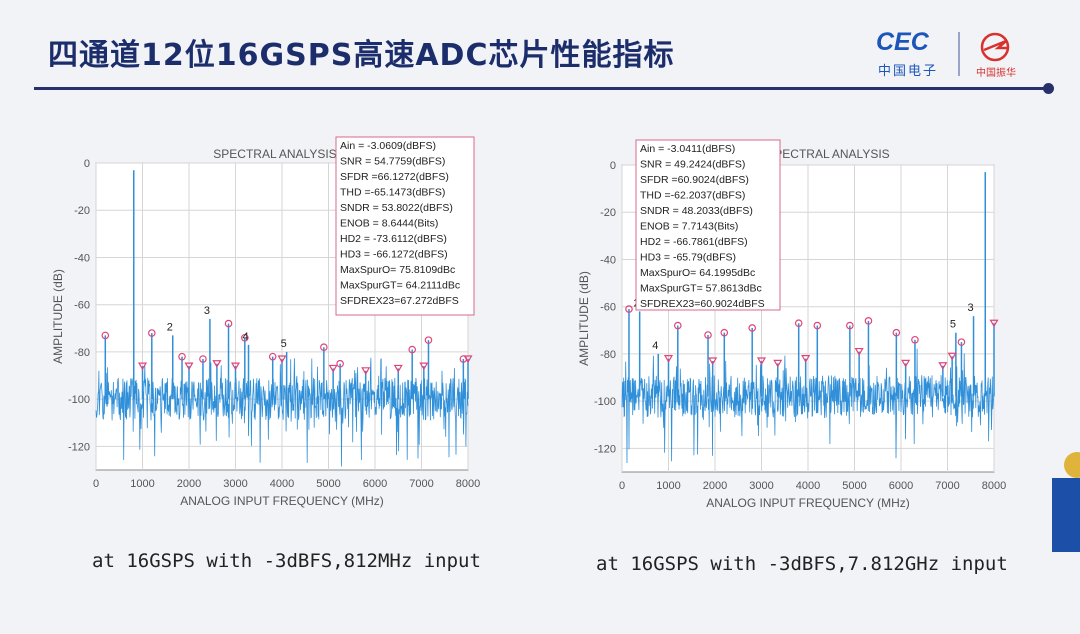 This screenshot has height=634, width=1080. What do you see at coordinates (959, 54) in the screenshot?
I see `logo-divider` at bounding box center [959, 54].